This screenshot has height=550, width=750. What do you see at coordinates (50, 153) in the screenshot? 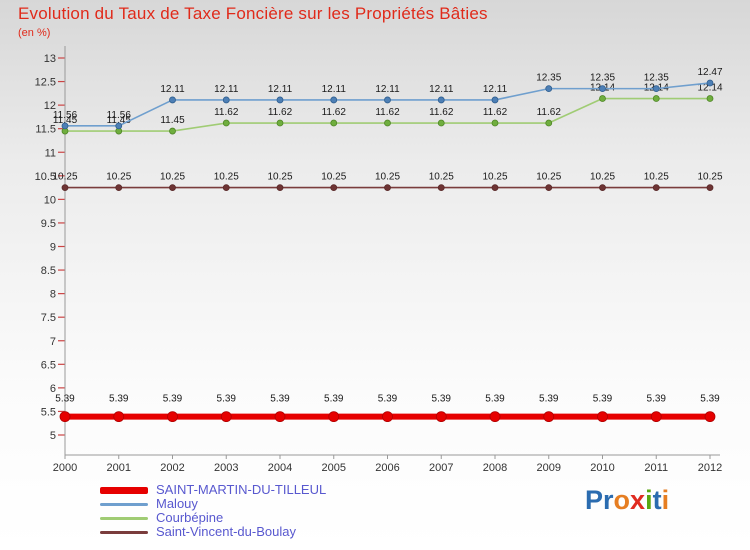
I see `svg-text: 11` at bounding box center [50, 153].